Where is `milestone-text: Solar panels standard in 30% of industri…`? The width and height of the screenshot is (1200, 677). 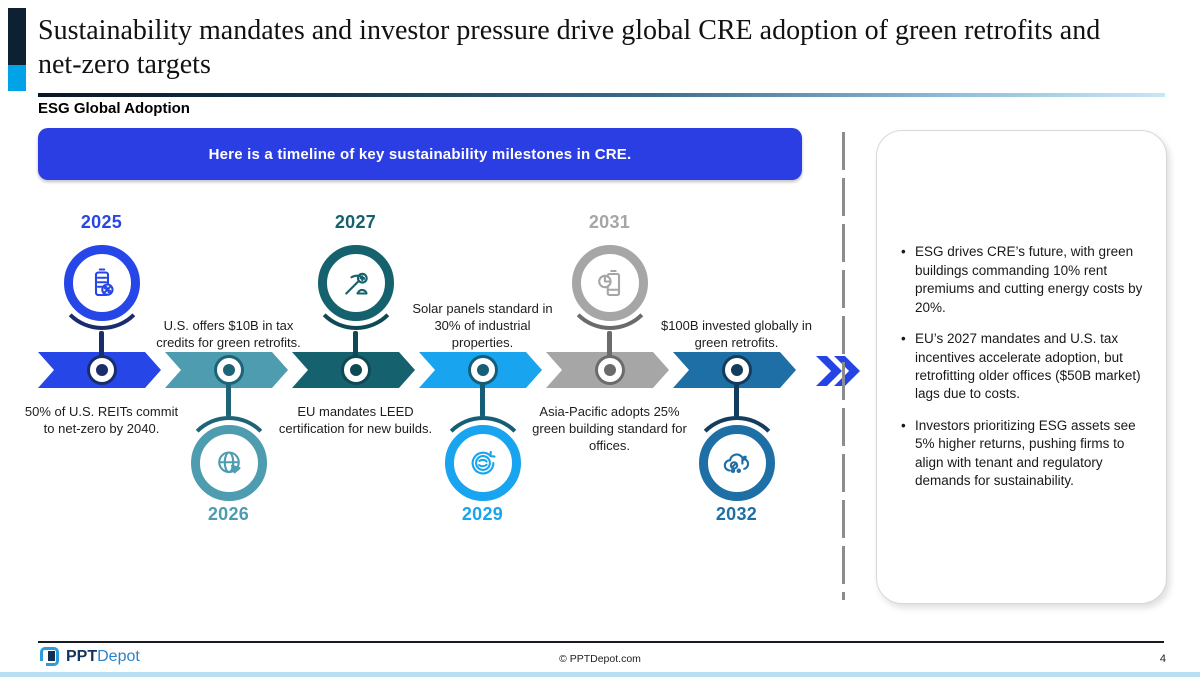
milestone-text: Solar panels standard in 30% of industri… is located at coordinates (482, 325).